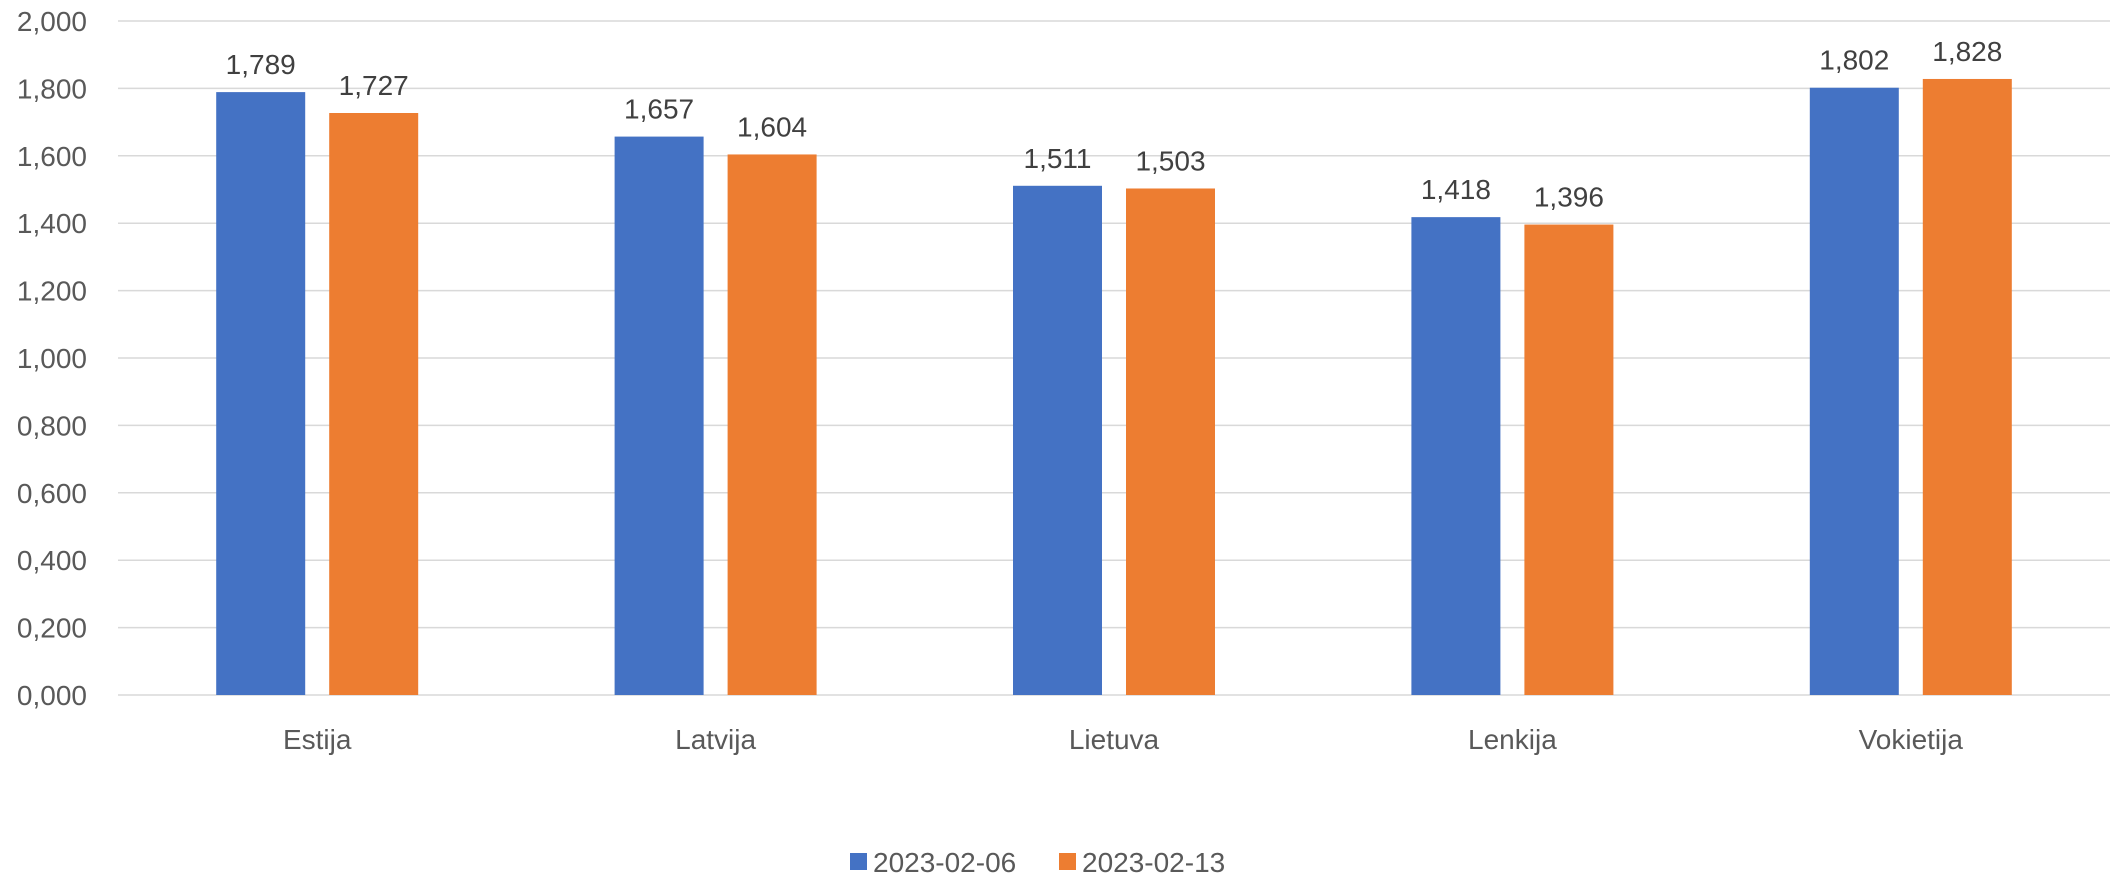  Describe the element at coordinates (317, 739) in the screenshot. I see `x-tick-label: Estija` at that location.